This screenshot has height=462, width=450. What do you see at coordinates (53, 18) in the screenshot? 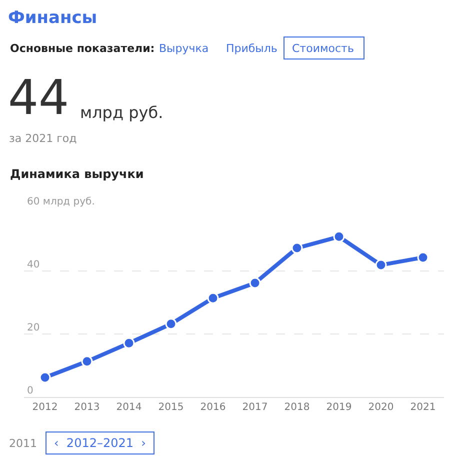
I see `chart-title: Финансы` at bounding box center [53, 18].